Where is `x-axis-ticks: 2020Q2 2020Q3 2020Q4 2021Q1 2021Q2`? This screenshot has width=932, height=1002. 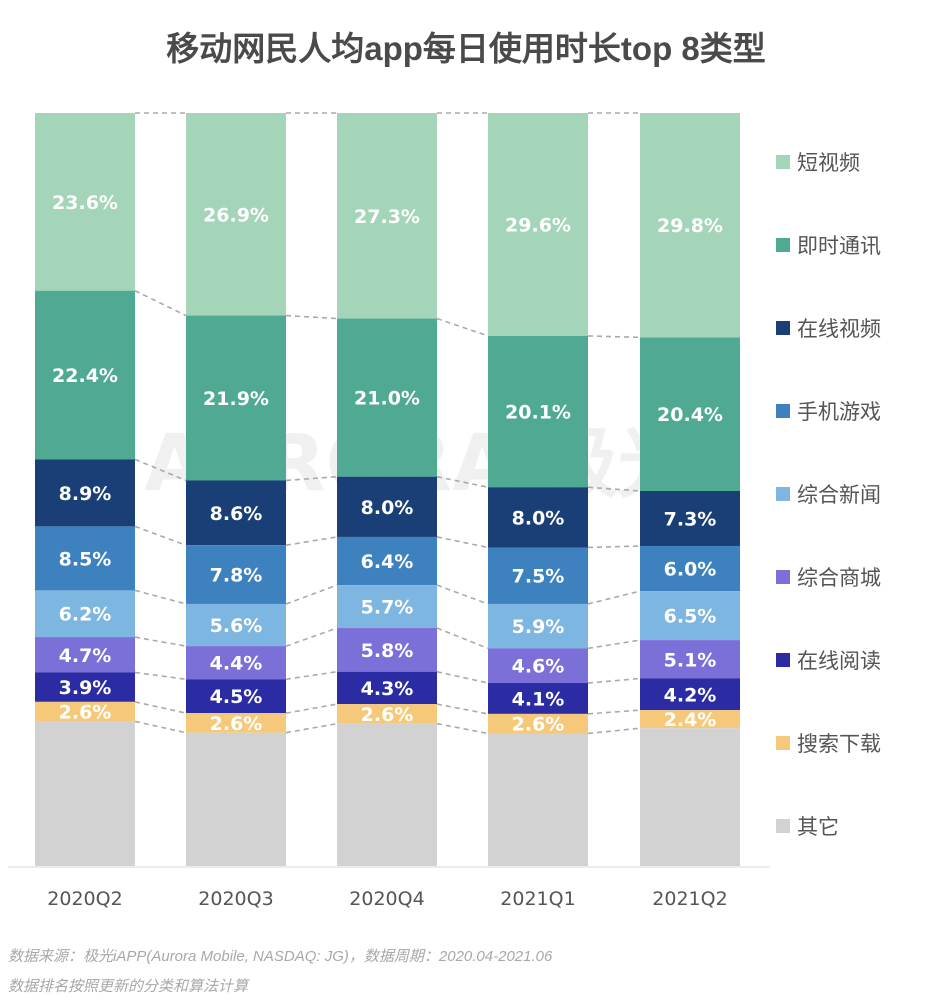
x-axis-ticks: 2020Q2 2020Q3 2020Q4 2021Q1 2021Q2 is located at coordinates (387, 899).